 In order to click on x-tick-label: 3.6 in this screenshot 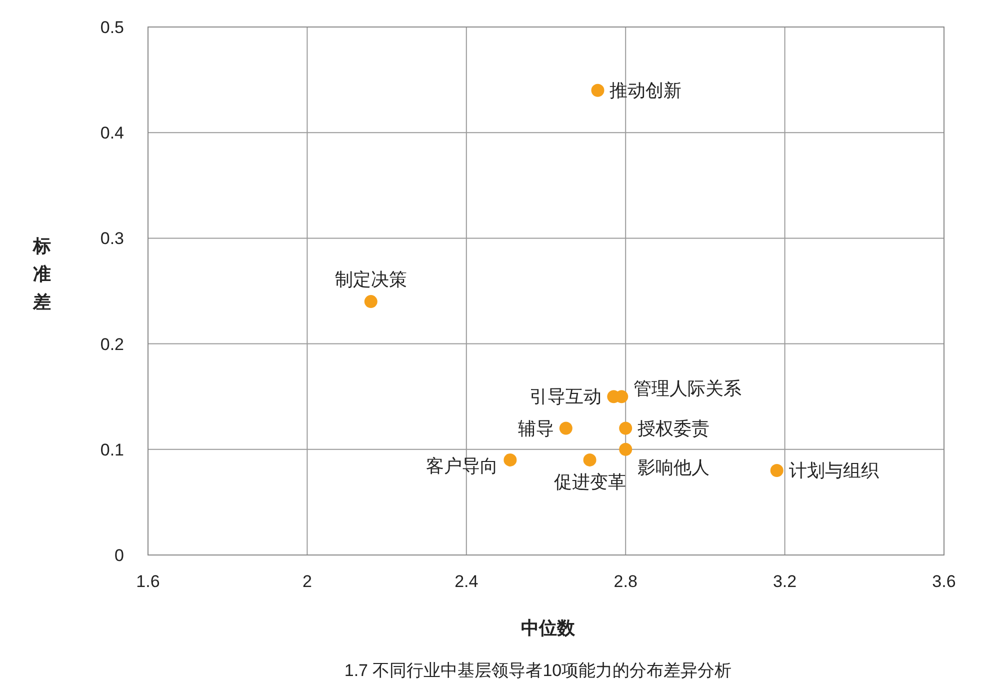, I will do `click(944, 581)`.